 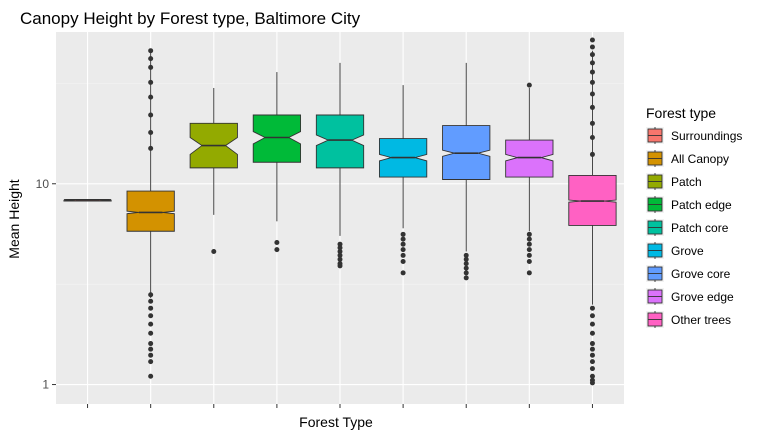 I want to click on legend-label: Surroundings, so click(x=706, y=136).